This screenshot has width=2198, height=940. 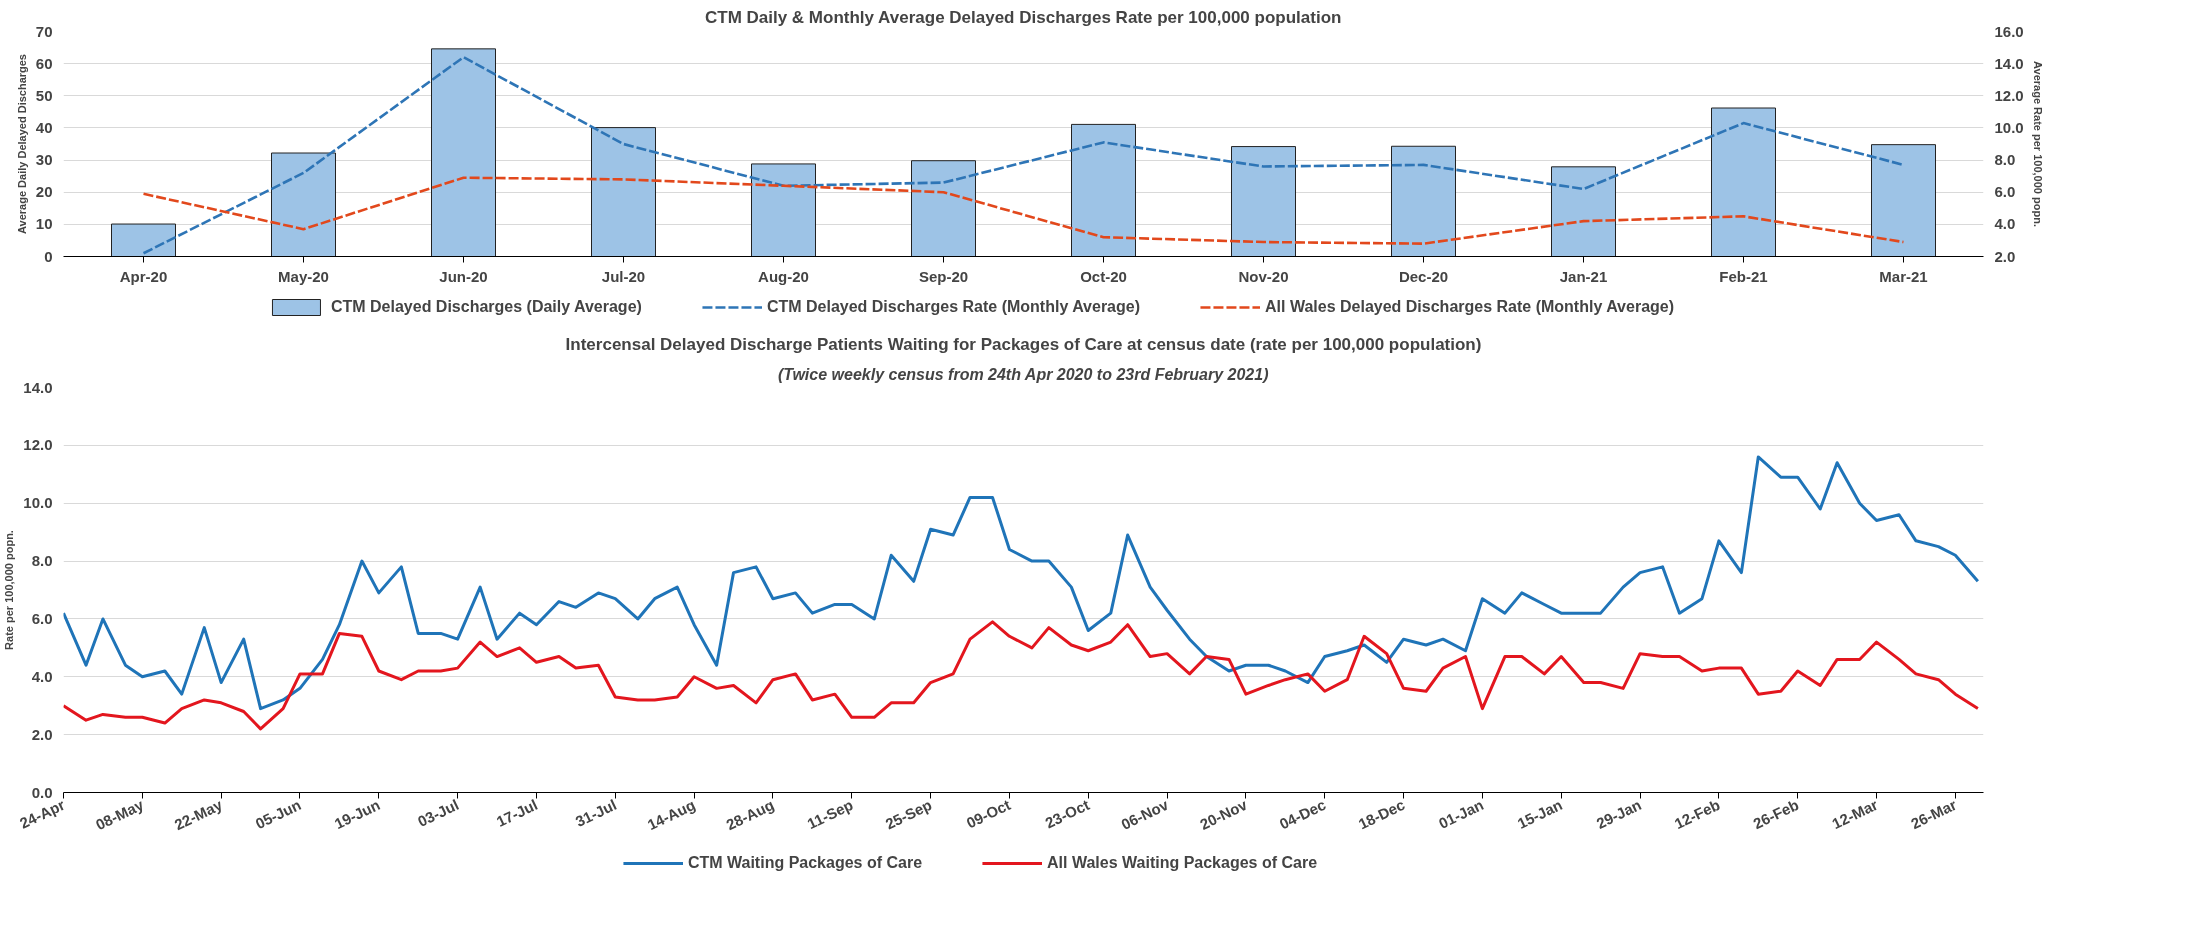 I want to click on legend-label: CTM Delayed Discharges (Daily Average), so click(x=486, y=307).